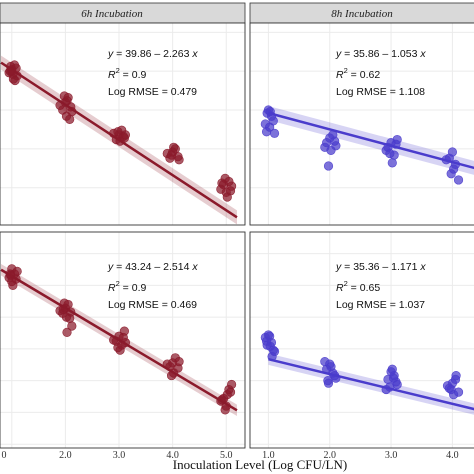 This screenshot has height=474, width=474. What do you see at coordinates (358, 286) in the screenshot?
I see `r-squared-label: R2 = 0.65` at bounding box center [358, 286].